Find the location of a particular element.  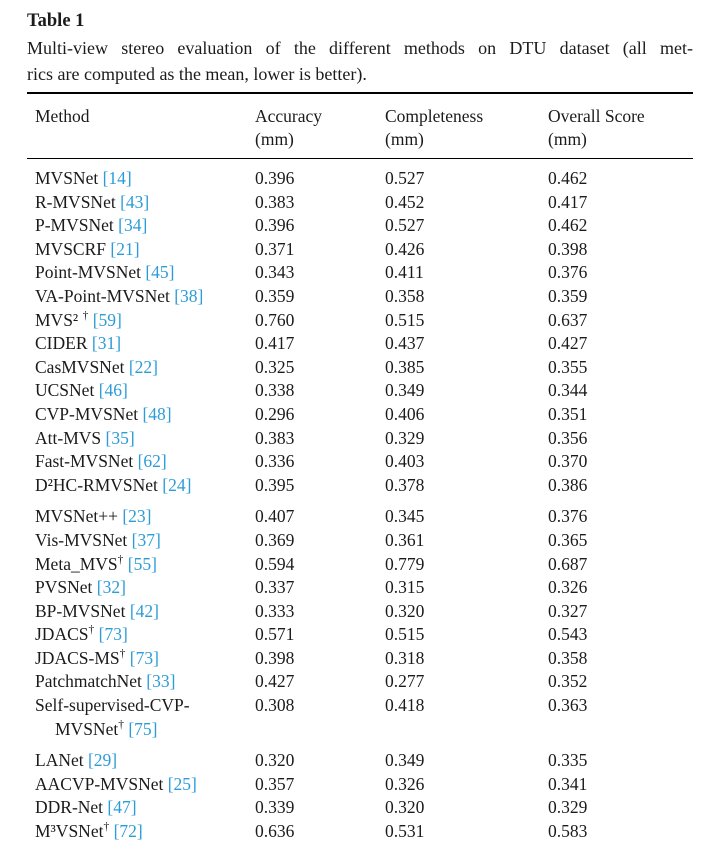

accuracy-value: 0.357 is located at coordinates (275, 783).